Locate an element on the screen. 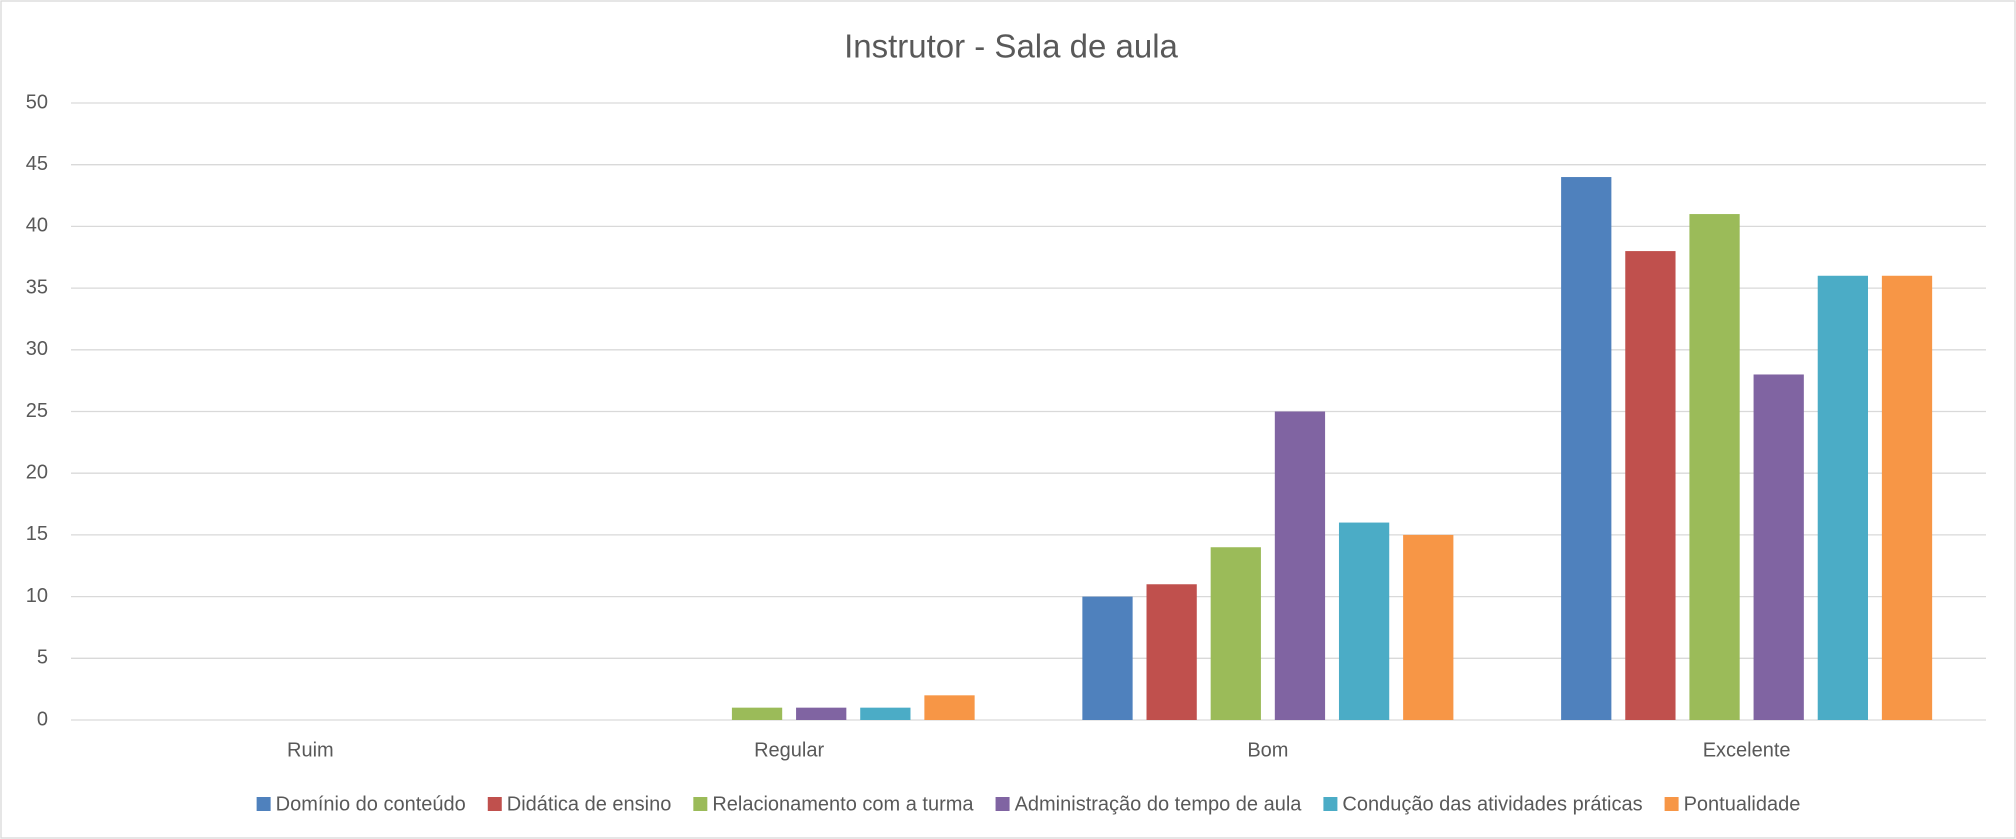 The image size is (2016, 839). x-tick-label: Bom is located at coordinates (1267, 750).